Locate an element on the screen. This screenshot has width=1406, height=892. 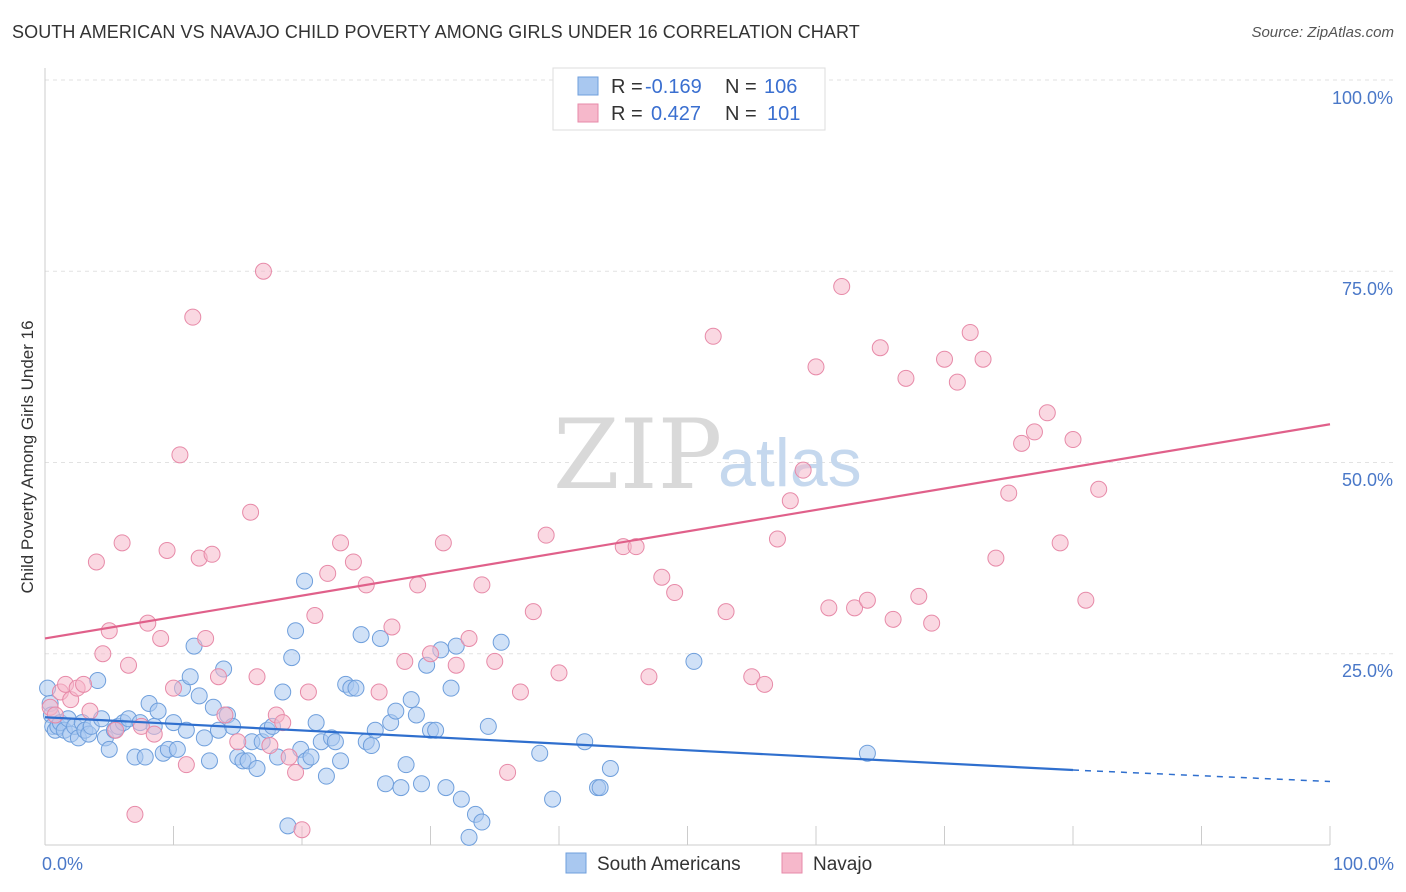
source-label: Source: ZipAtlas.com is located at coordinates (1322, 32).